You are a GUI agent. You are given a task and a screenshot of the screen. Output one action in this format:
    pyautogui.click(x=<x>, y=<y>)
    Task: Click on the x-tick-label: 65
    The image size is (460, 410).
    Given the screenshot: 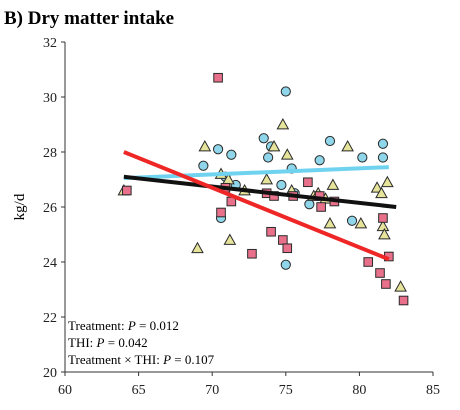 What is the action you would take?
    pyautogui.click(x=139, y=390)
    